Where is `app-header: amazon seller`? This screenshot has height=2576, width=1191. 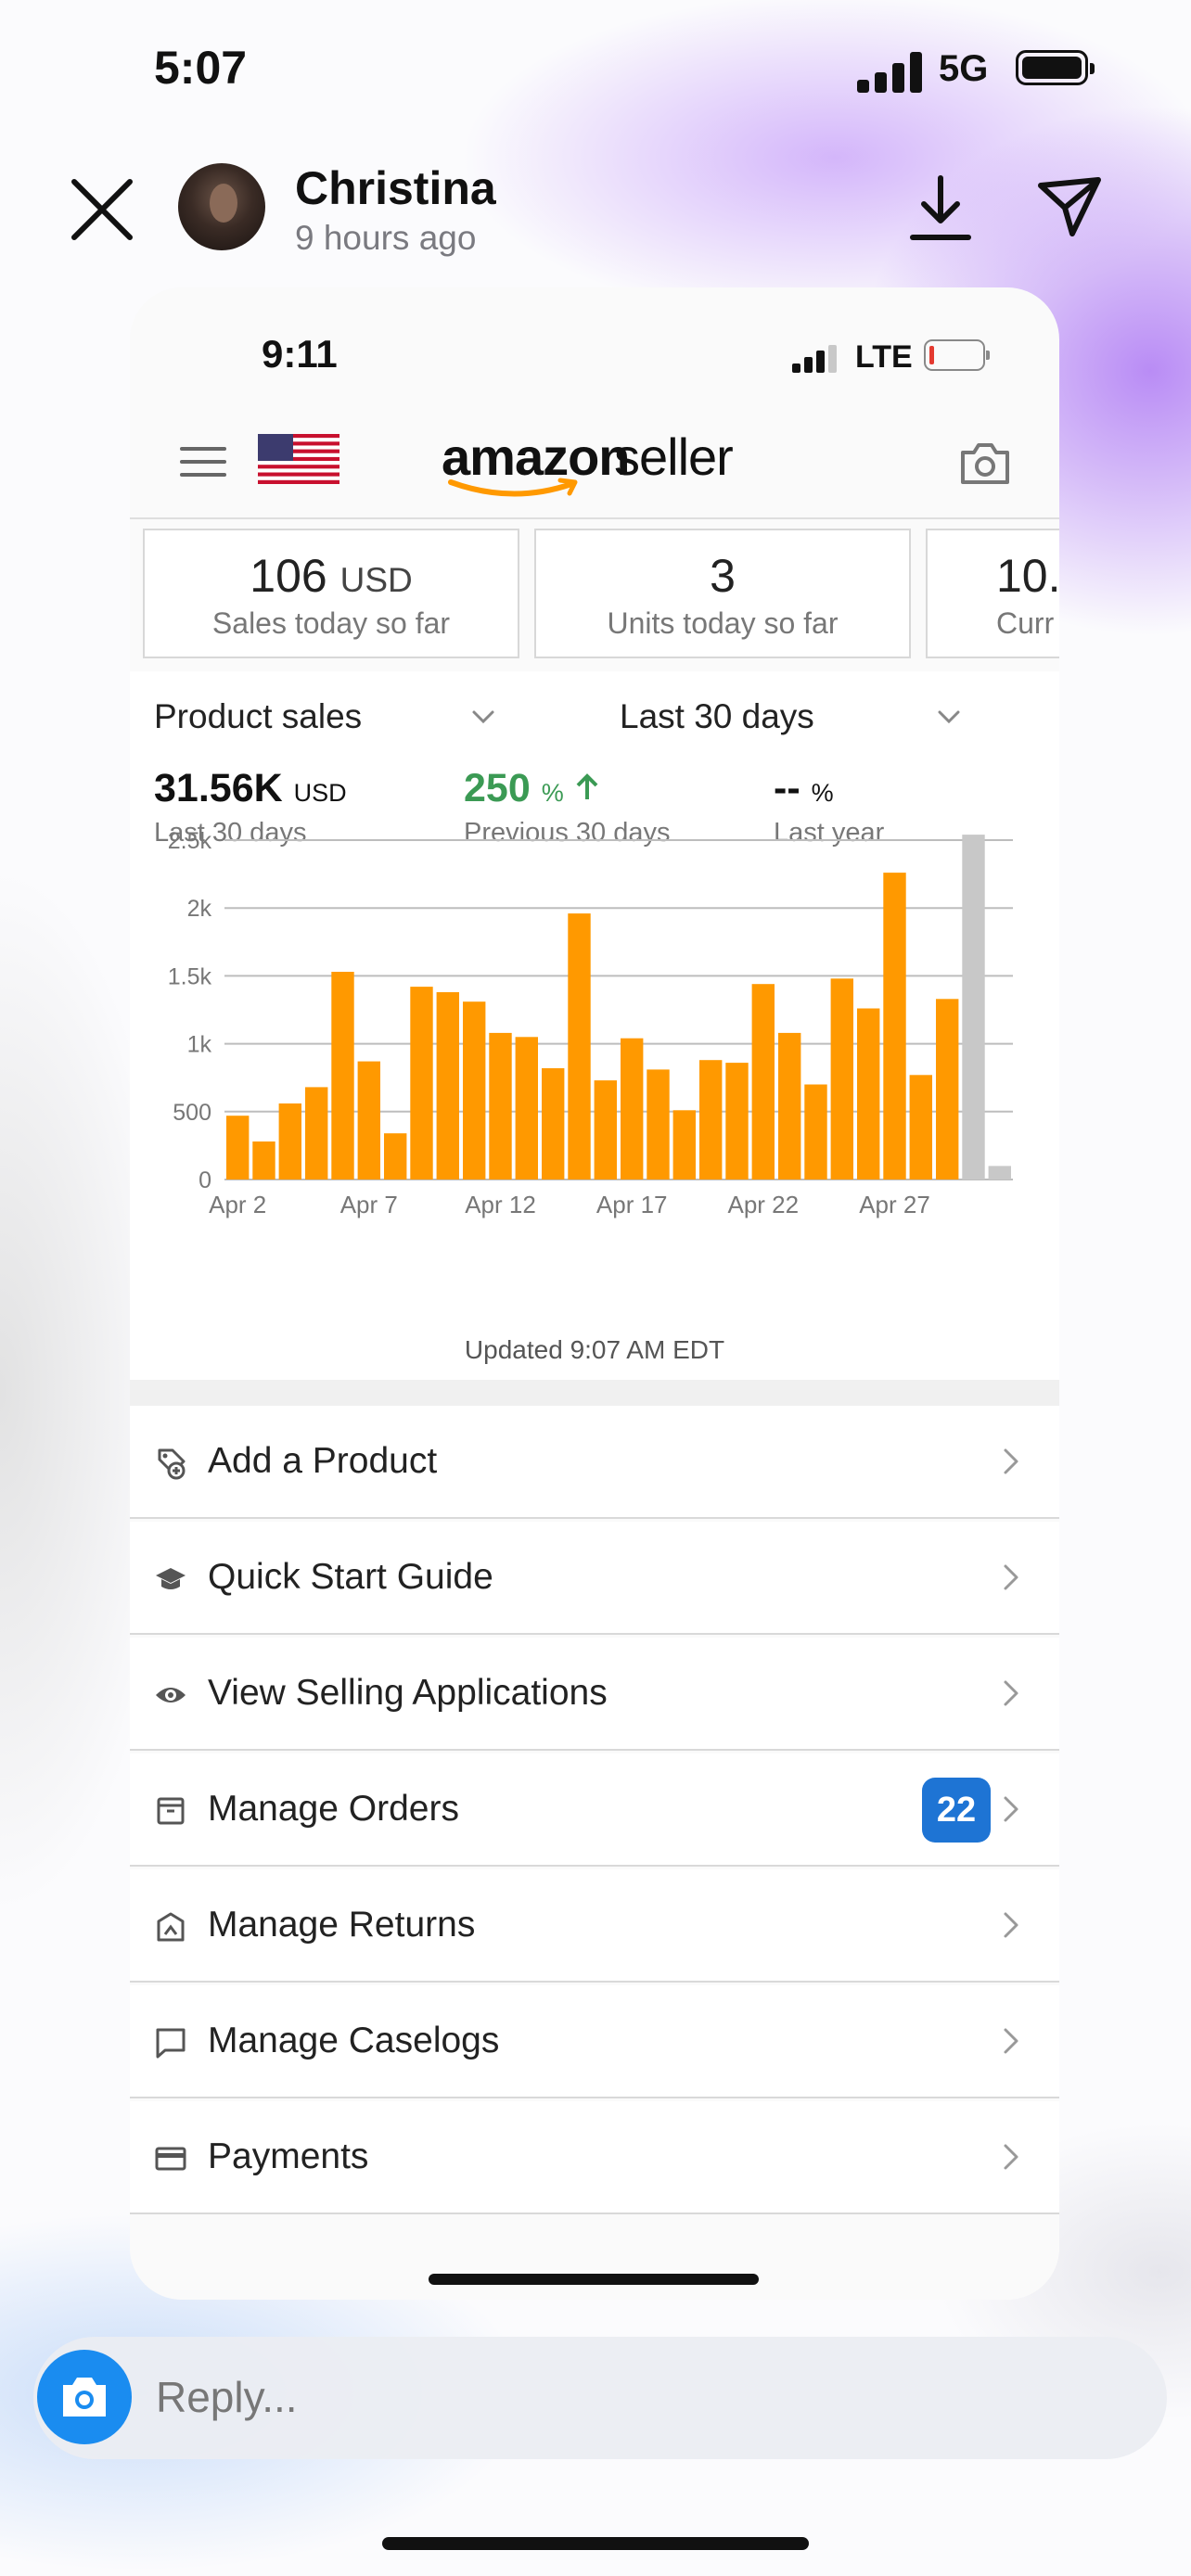
app-header: amazon seller is located at coordinates (594, 462).